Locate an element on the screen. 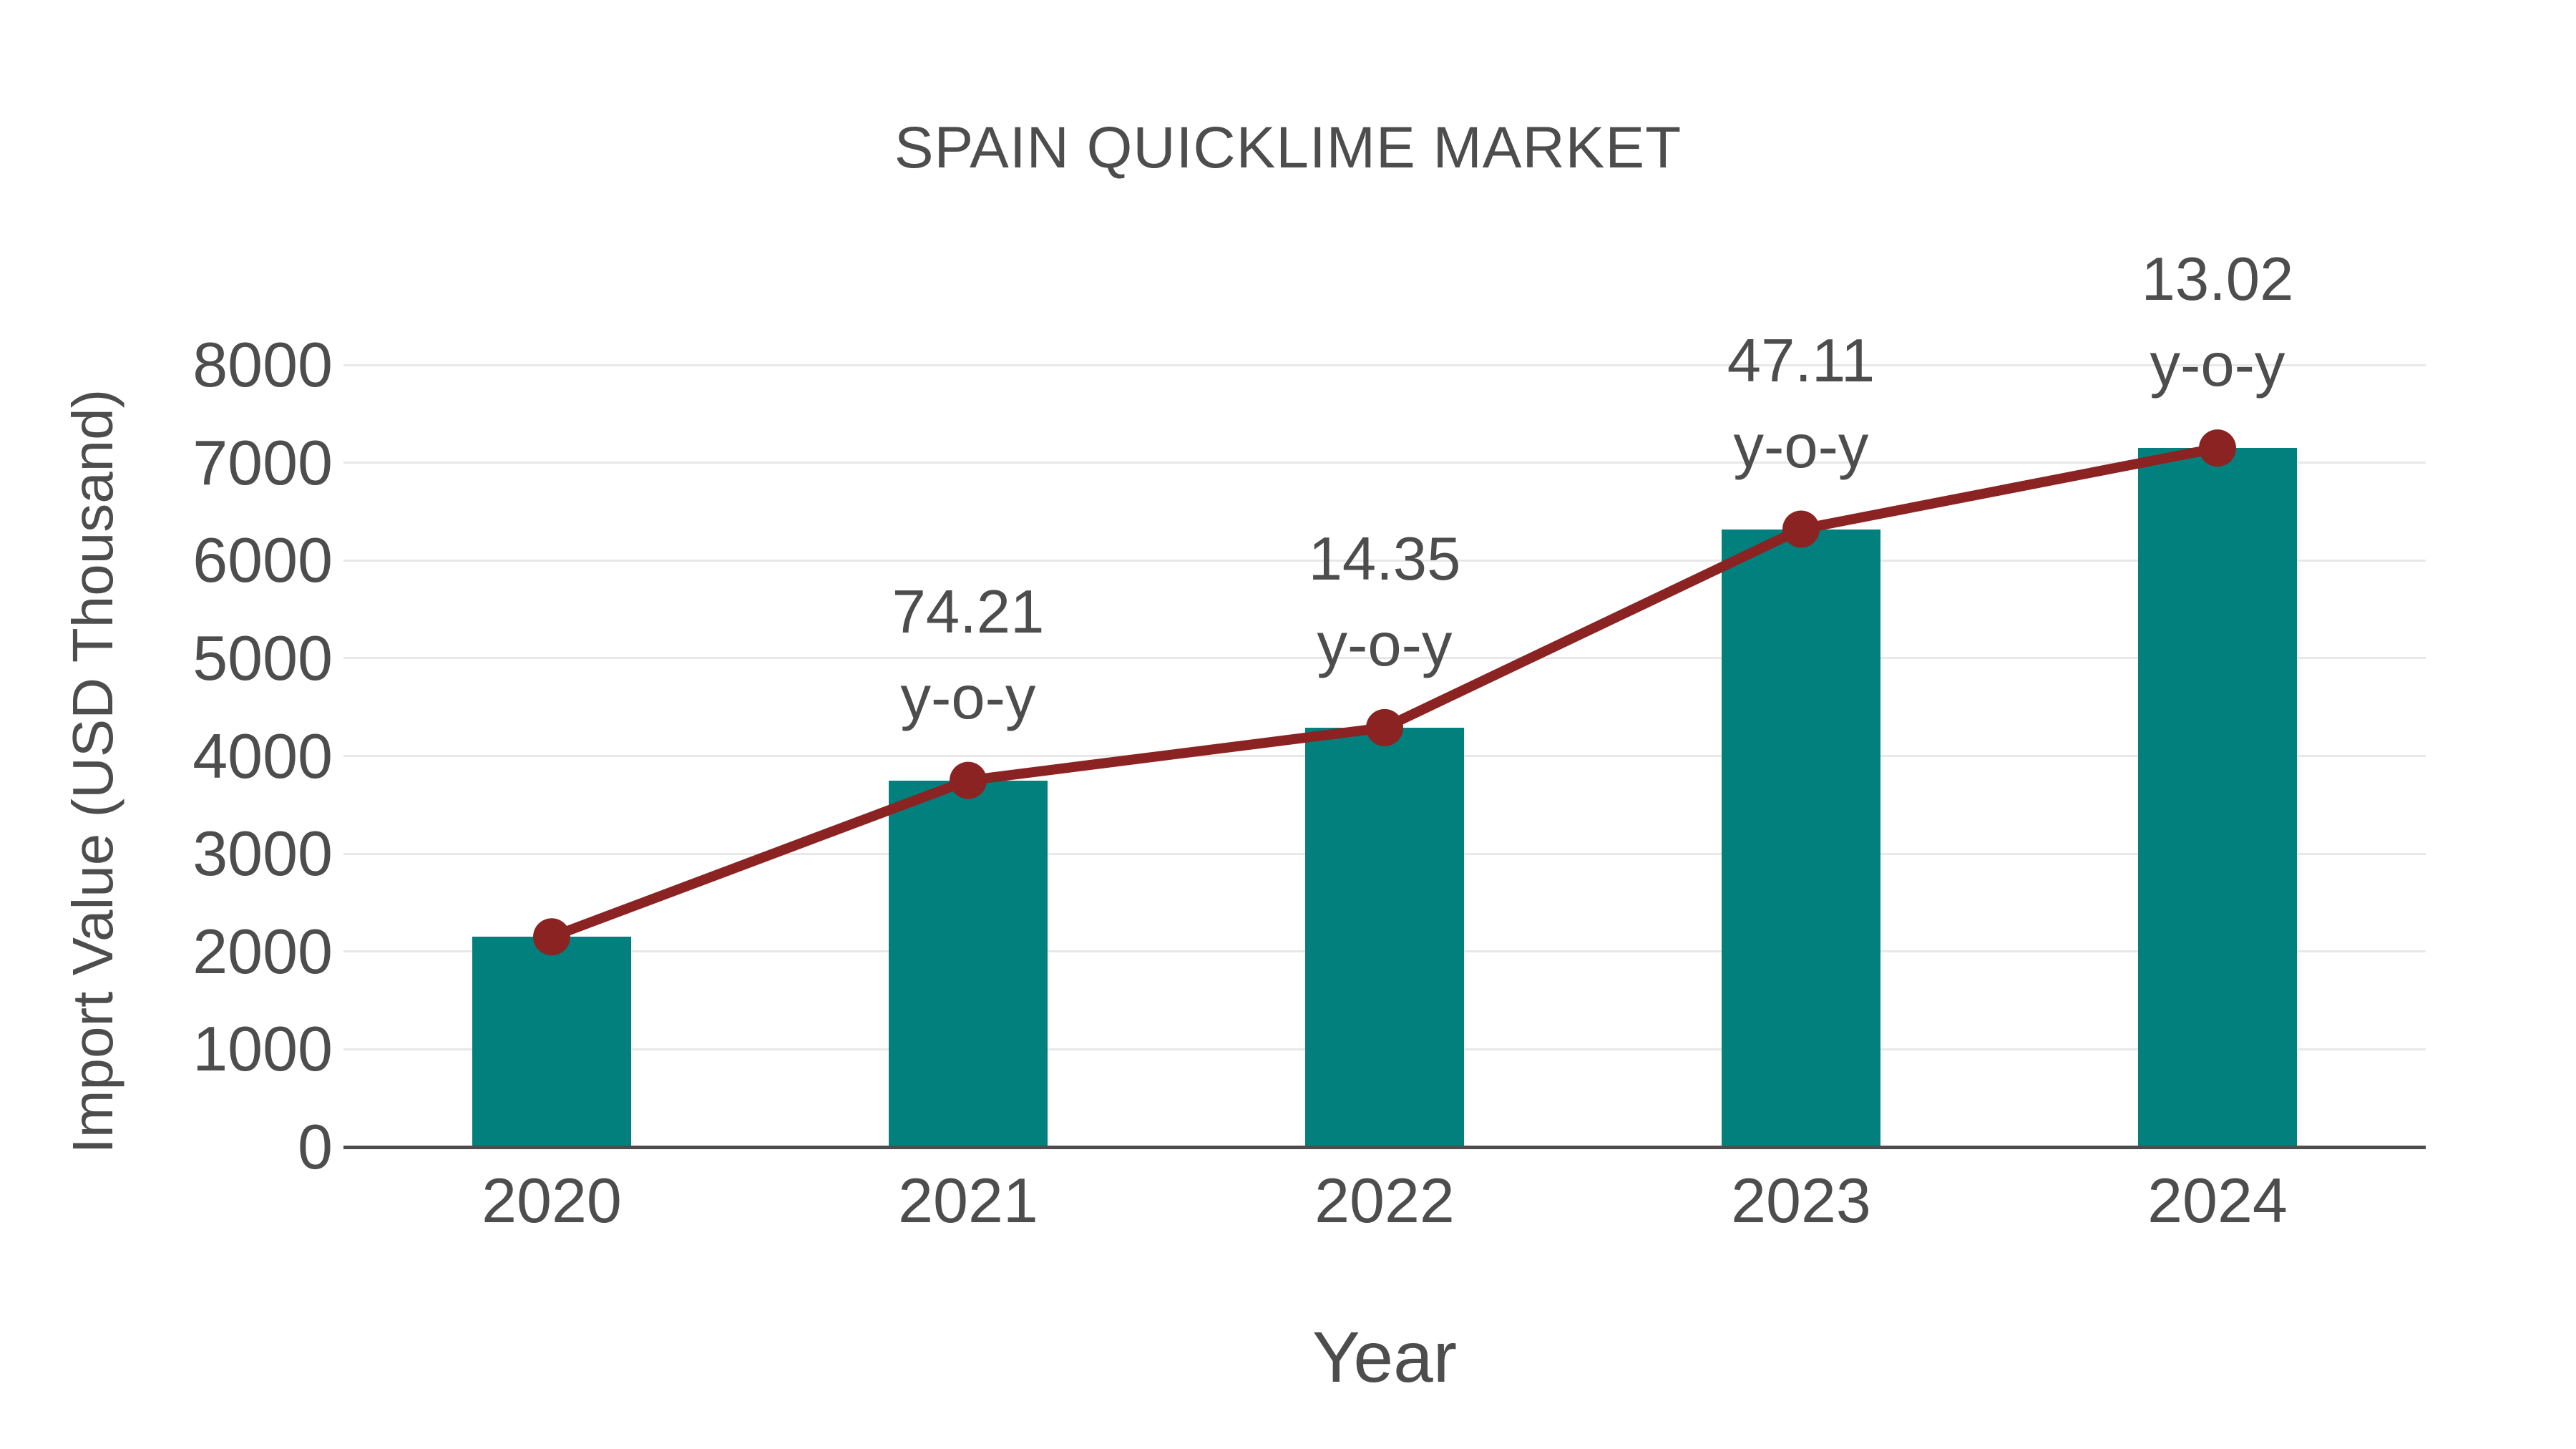  yoy-annotation-2023: 47.11 y-o-y is located at coordinates (1801, 403).